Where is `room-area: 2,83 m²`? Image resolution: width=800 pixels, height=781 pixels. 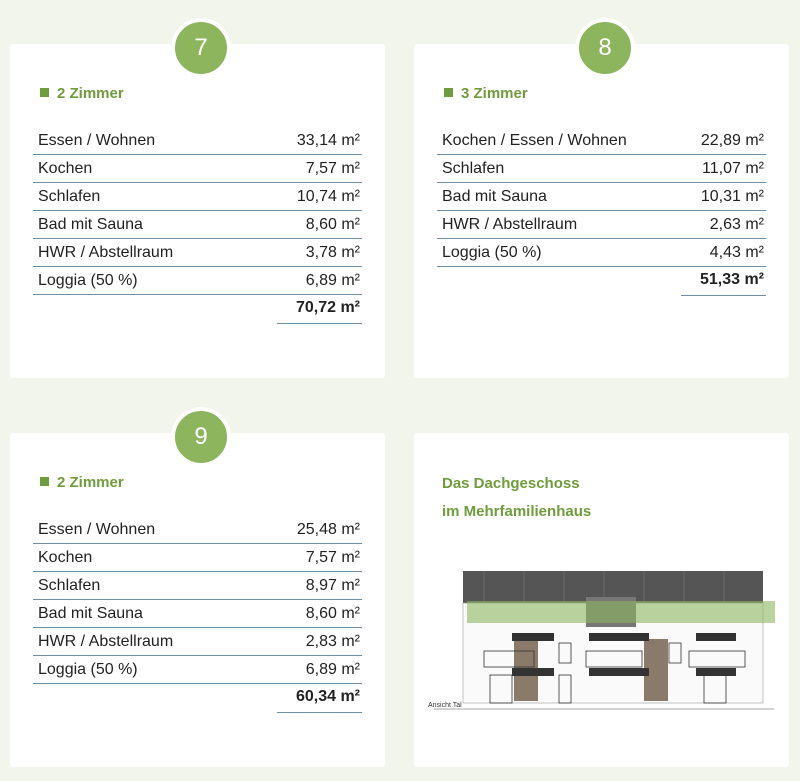 room-area: 2,83 m² is located at coordinates (332, 641).